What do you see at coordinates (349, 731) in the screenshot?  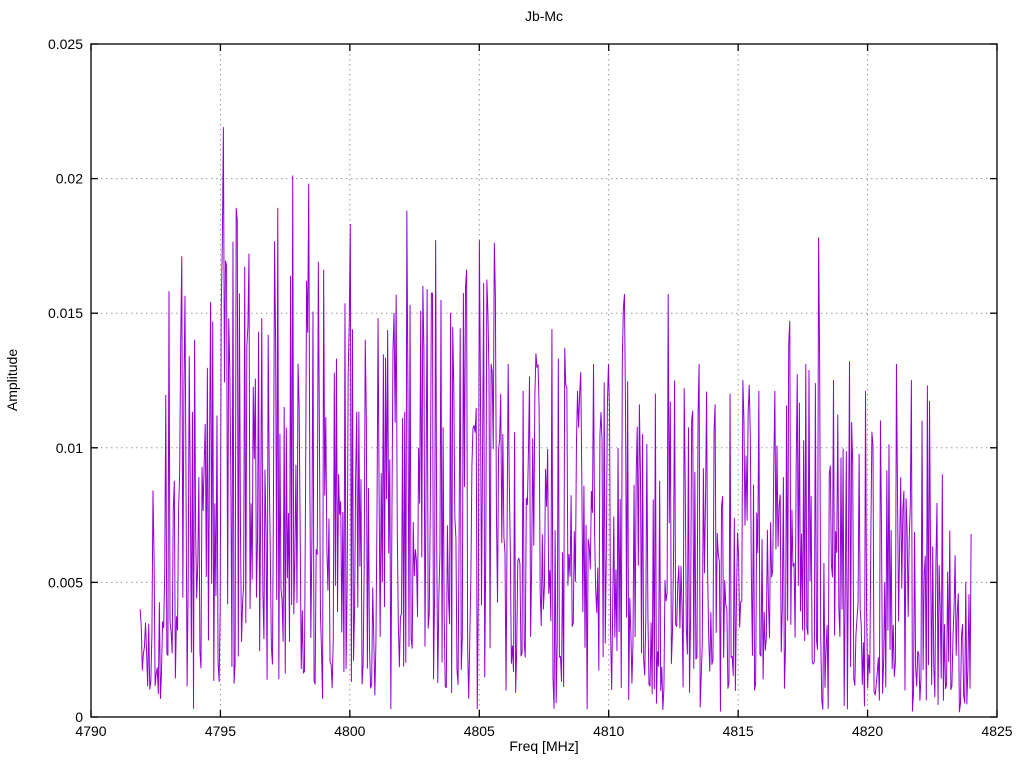 I see `x-tick-label: 4800` at bounding box center [349, 731].